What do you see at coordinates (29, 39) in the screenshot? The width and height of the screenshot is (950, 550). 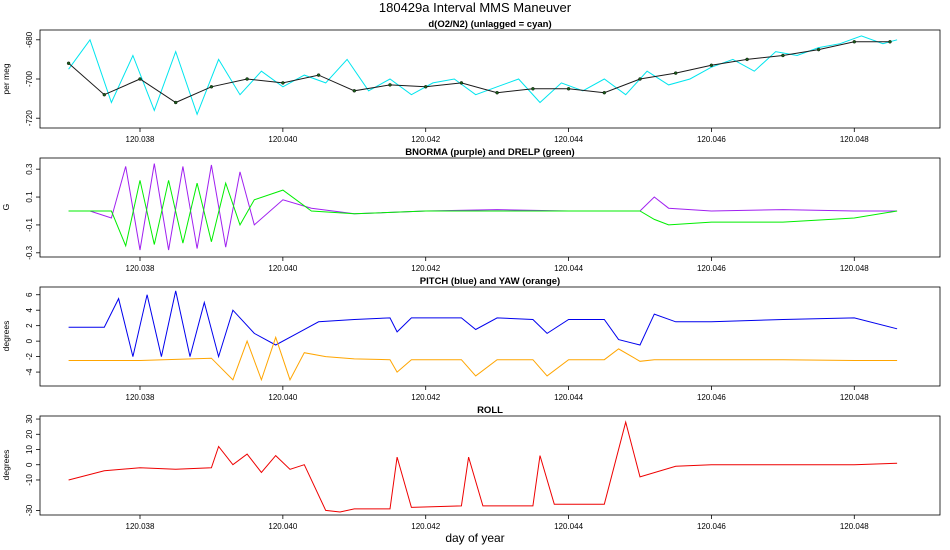 I see `y-tick-label: -680` at bounding box center [29, 39].